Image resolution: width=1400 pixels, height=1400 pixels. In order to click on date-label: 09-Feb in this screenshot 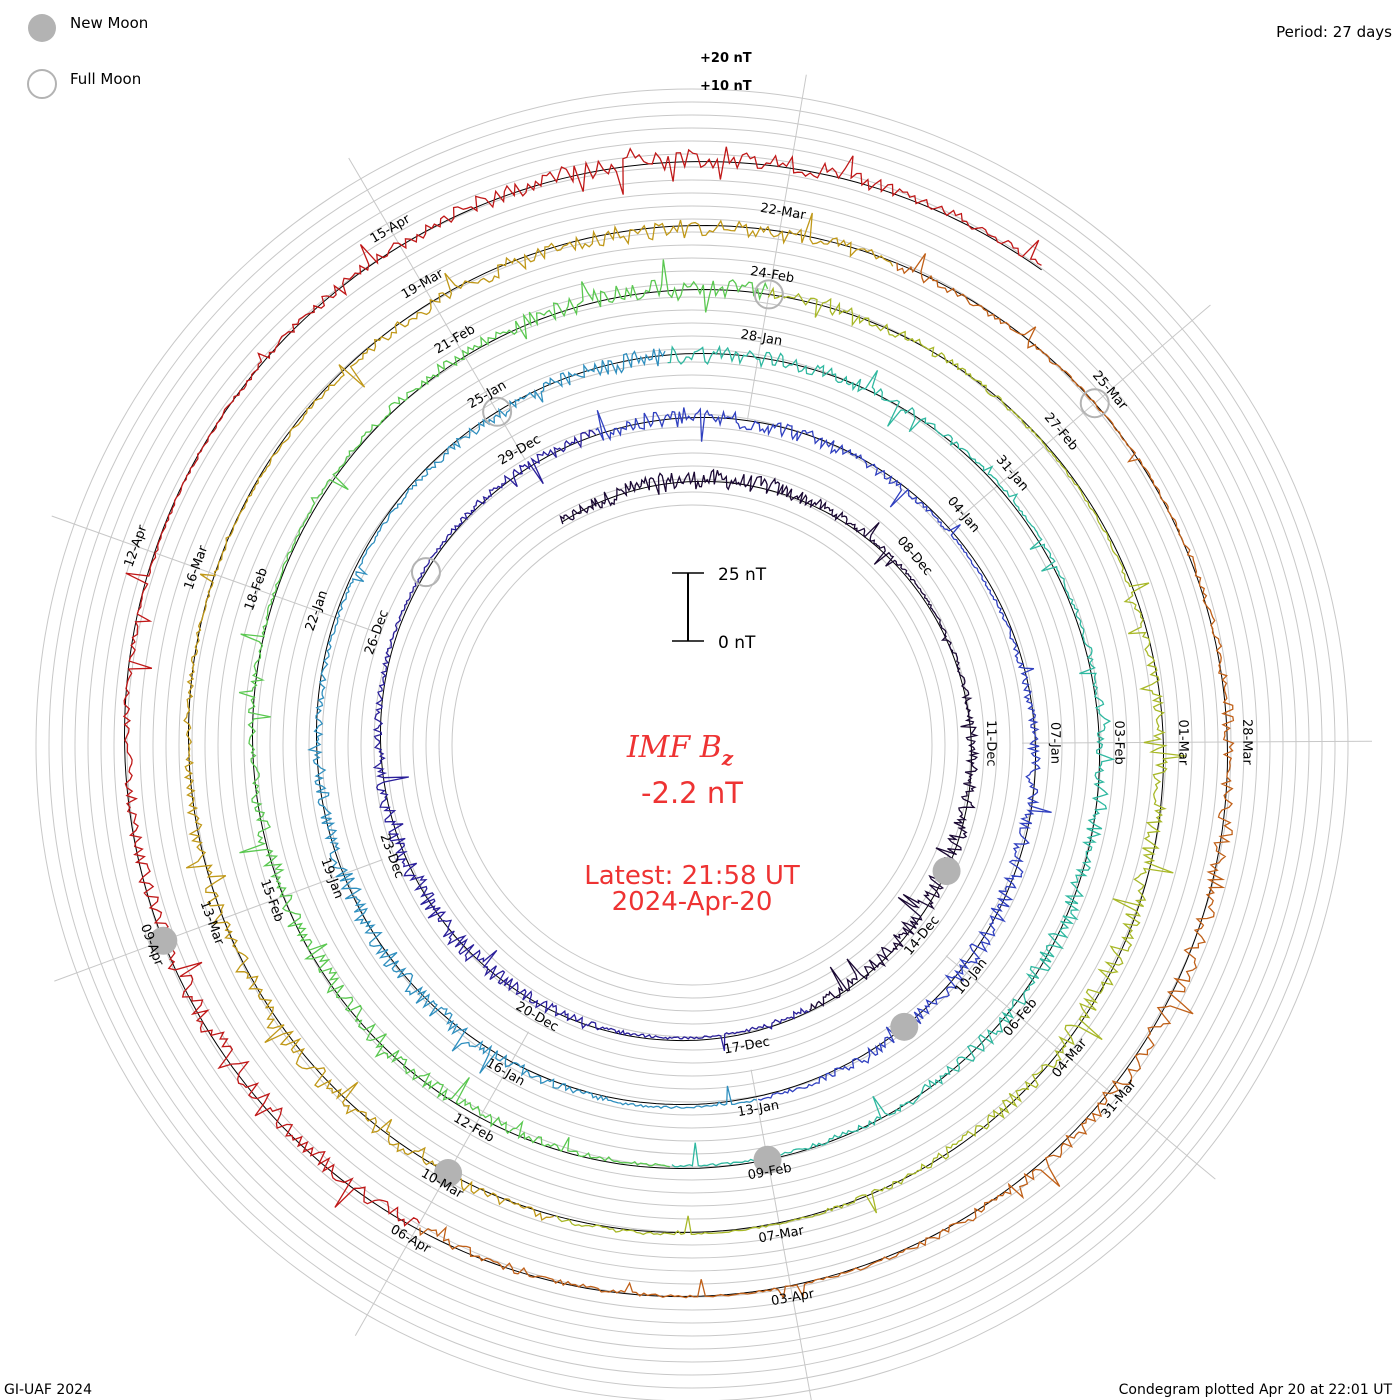, I will do `click(770, 1172)`.